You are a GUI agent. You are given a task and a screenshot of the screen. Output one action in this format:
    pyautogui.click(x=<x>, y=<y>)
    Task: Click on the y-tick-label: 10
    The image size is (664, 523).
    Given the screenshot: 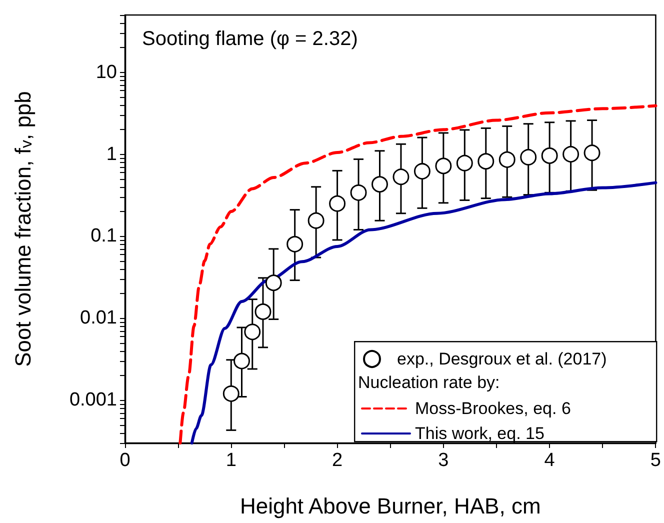 What is the action you would take?
    pyautogui.click(x=106, y=72)
    